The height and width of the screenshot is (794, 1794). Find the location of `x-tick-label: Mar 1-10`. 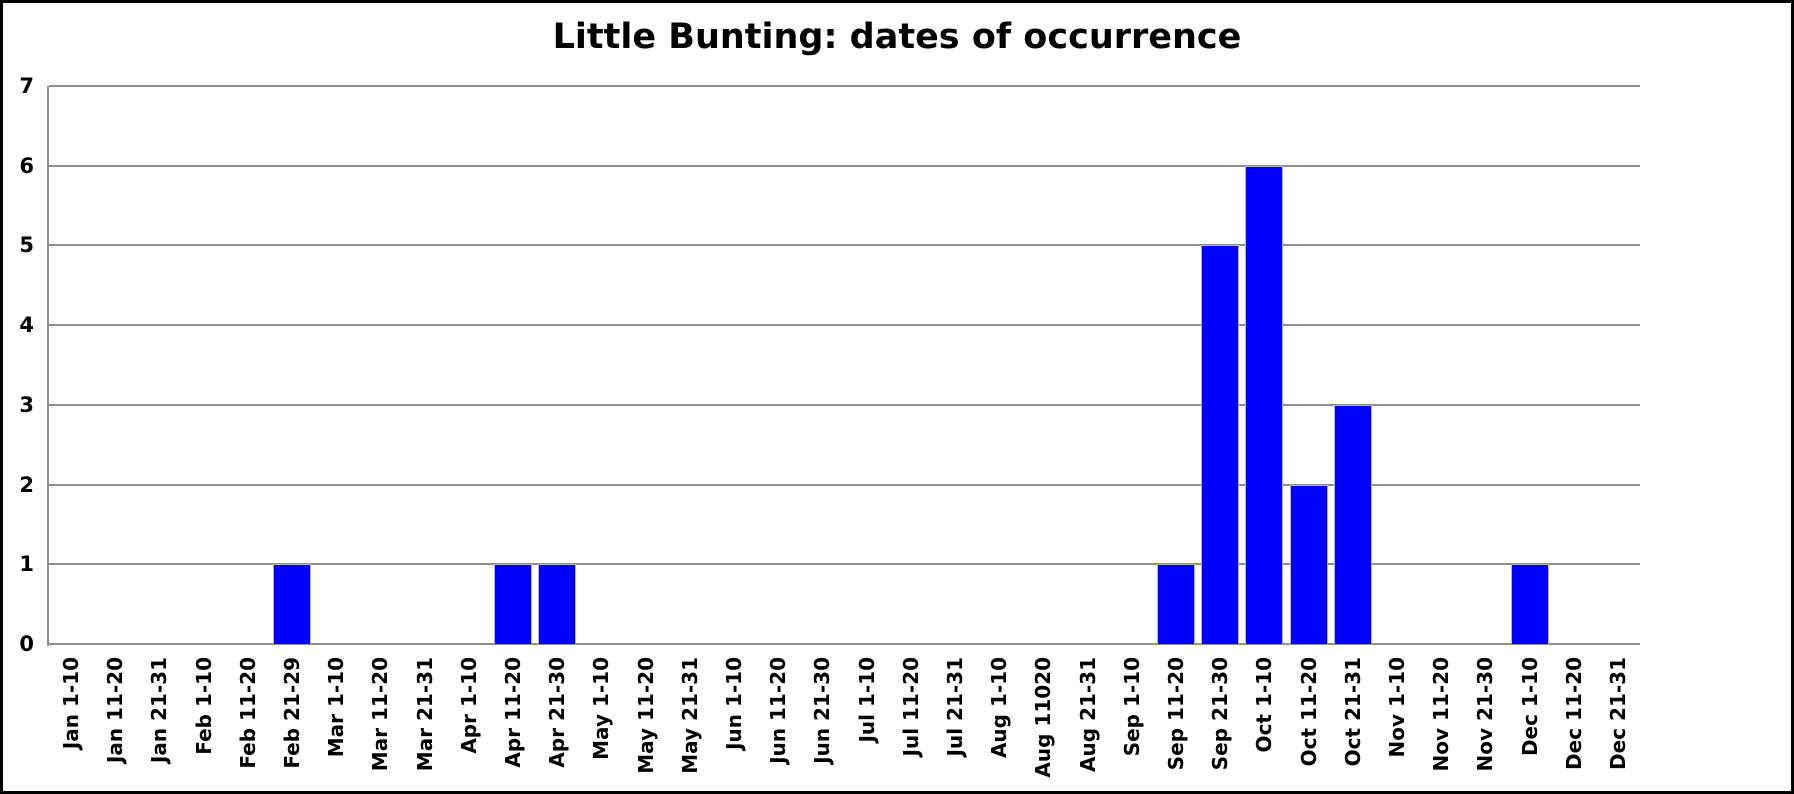

x-tick-label: Mar 1-10 is located at coordinates (336, 707).